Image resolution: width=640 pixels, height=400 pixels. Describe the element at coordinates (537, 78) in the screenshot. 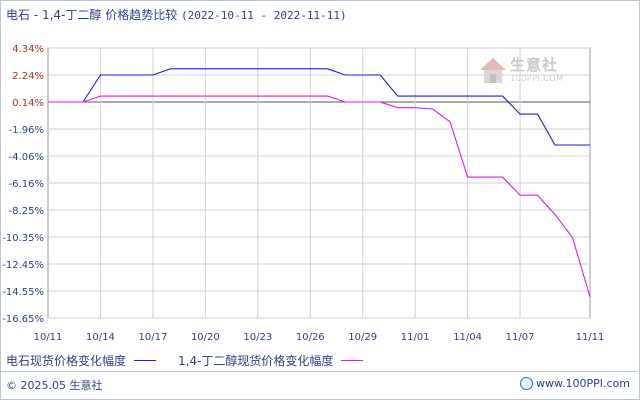

I see `watermark-url: 100PPI.COM` at that location.